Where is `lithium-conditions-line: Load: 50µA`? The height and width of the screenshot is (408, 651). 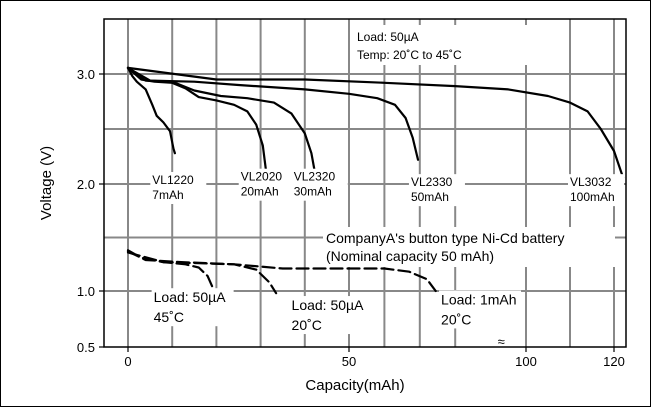
lithium-conditions-line: Load: 50µA is located at coordinates (388, 37).